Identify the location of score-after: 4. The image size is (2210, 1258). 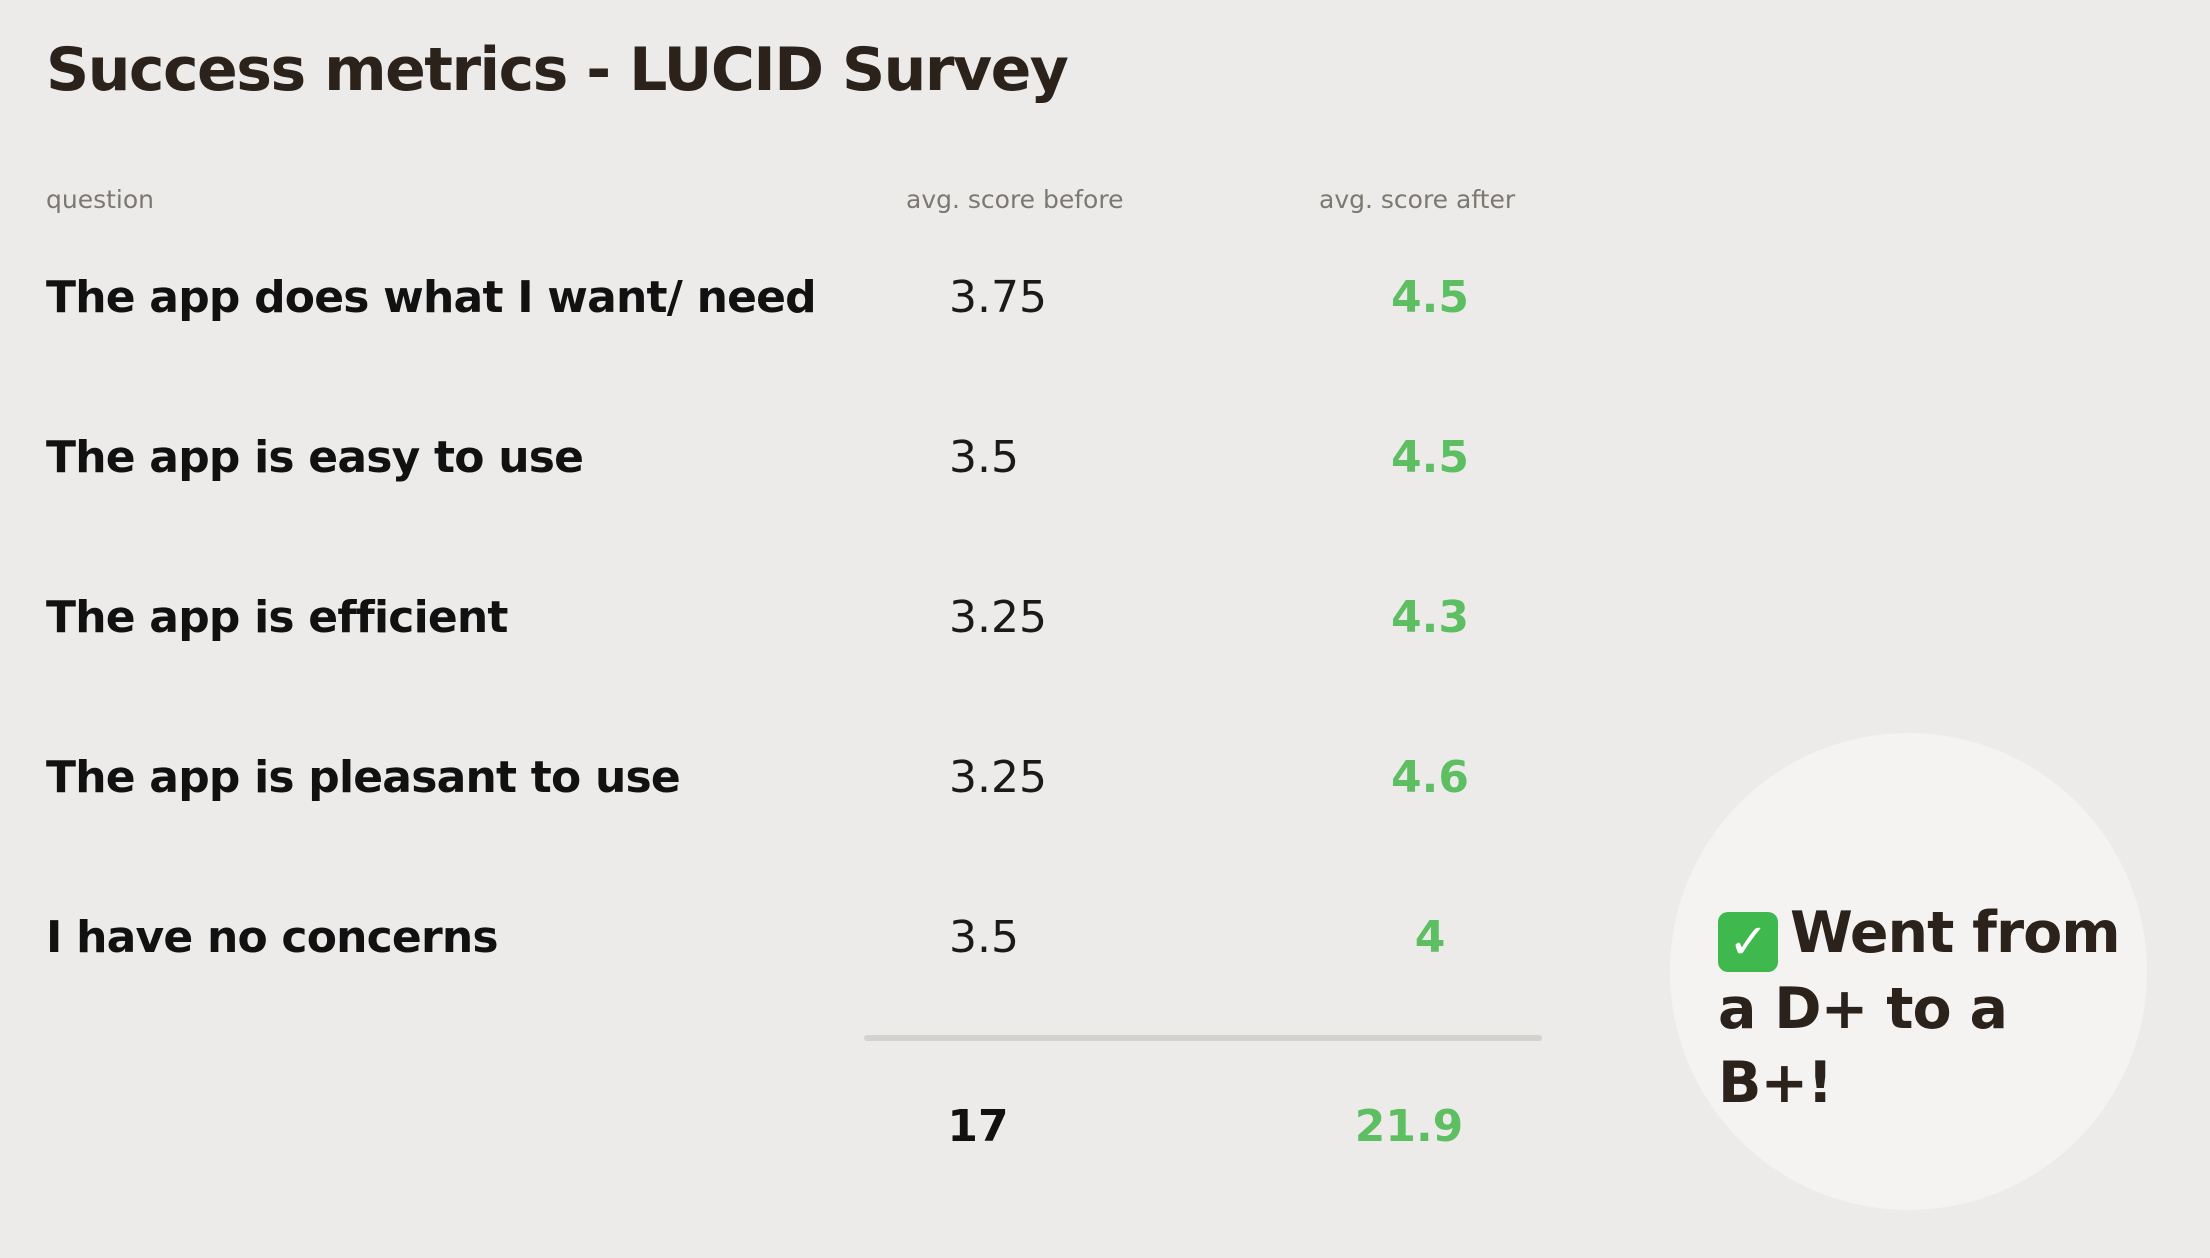
(1430, 937).